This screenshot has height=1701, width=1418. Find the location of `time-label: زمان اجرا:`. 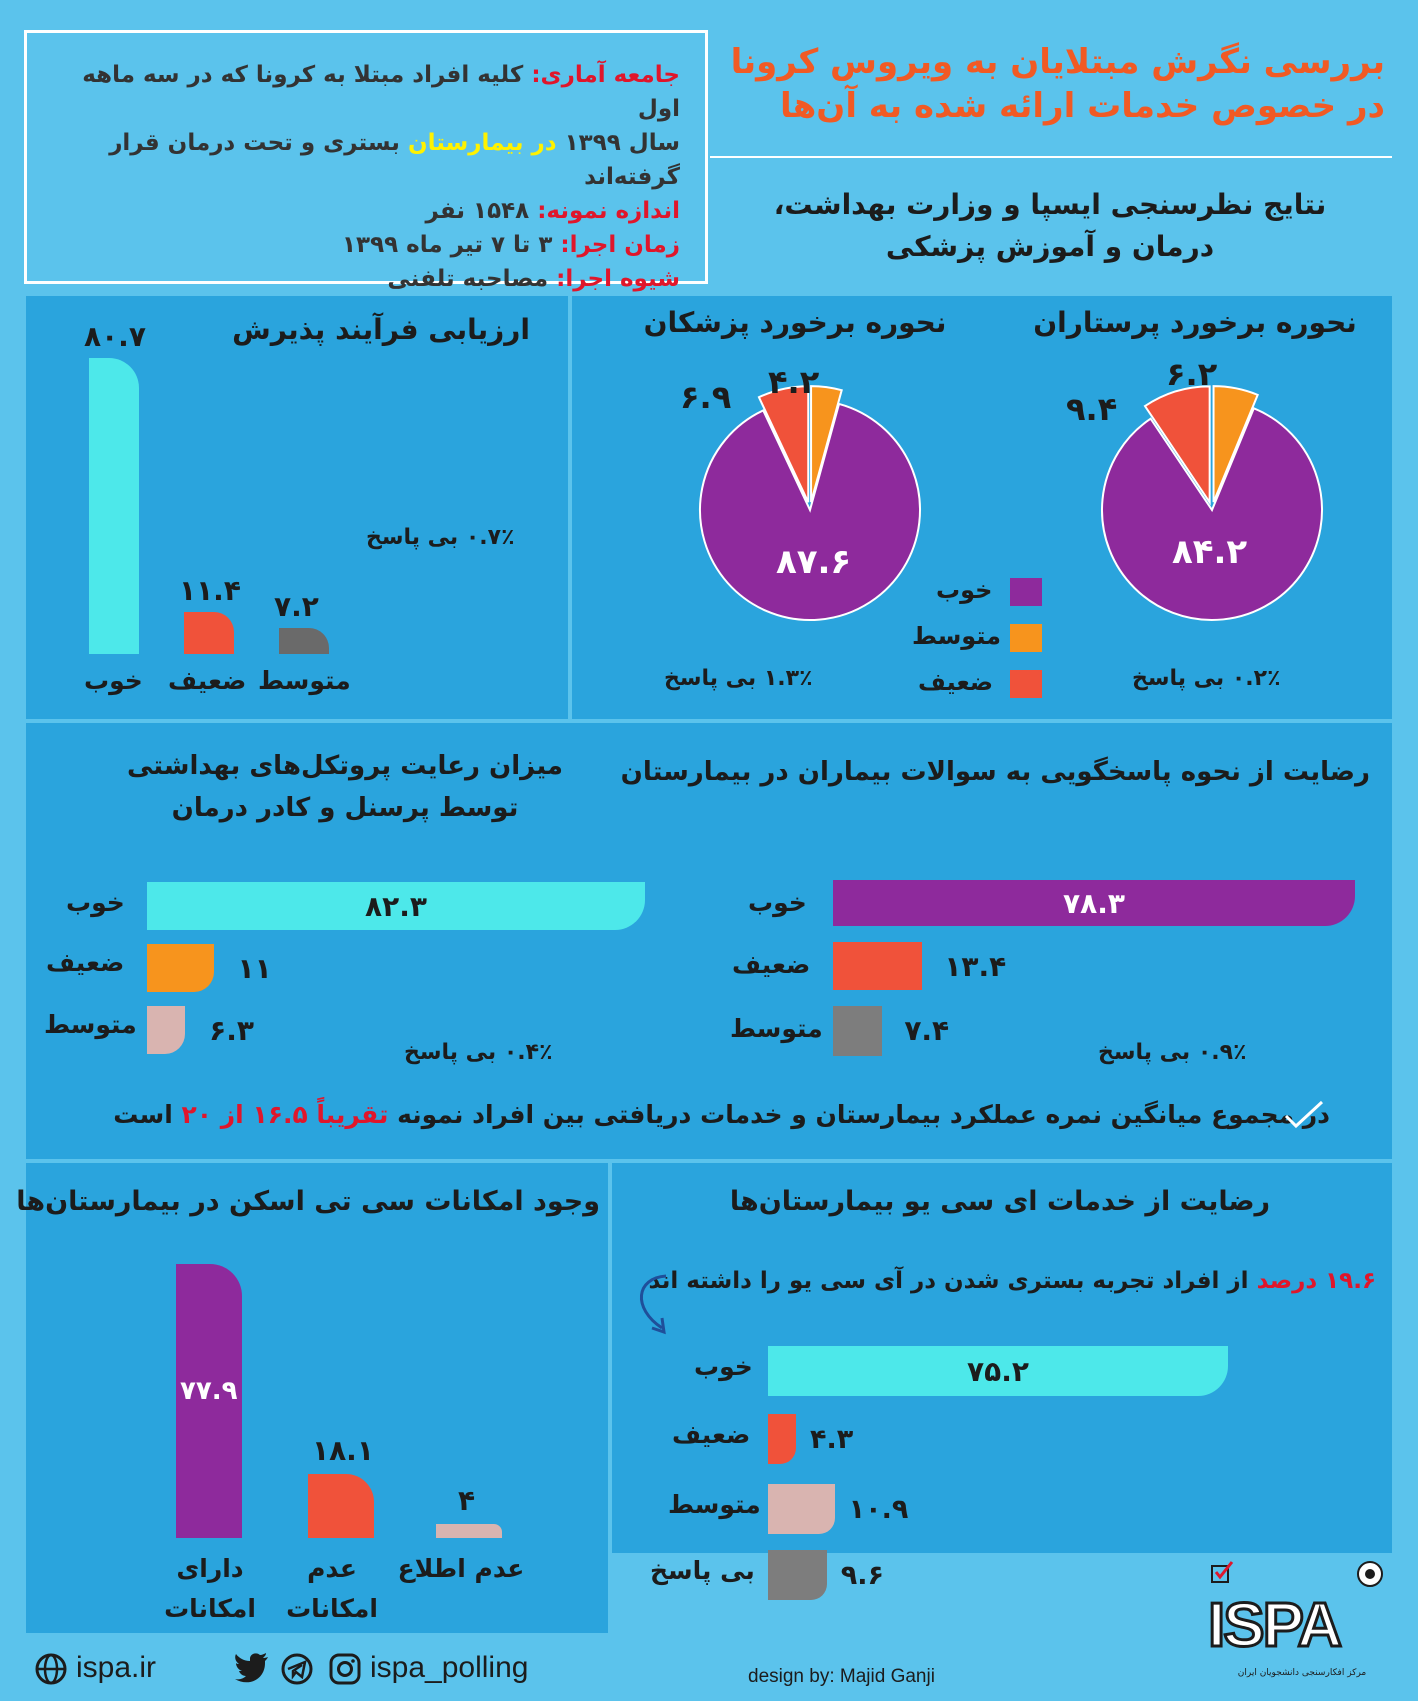

time-label: زمان اجرا: is located at coordinates (620, 245).